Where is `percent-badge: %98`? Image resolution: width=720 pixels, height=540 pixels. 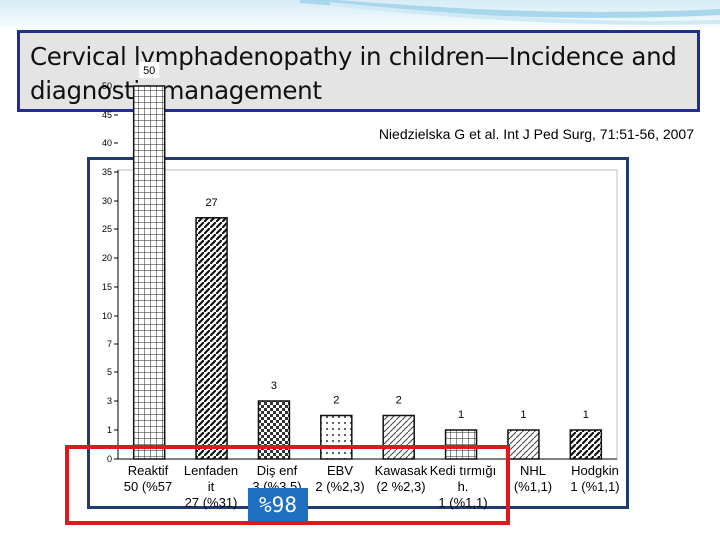
percent-badge: %98 is located at coordinates (278, 505).